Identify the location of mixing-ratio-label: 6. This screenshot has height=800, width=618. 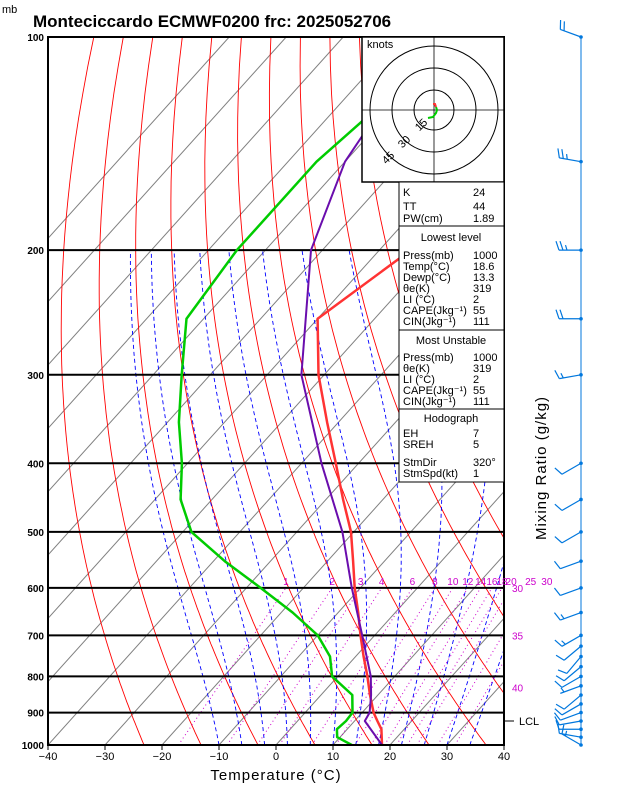
(413, 582).